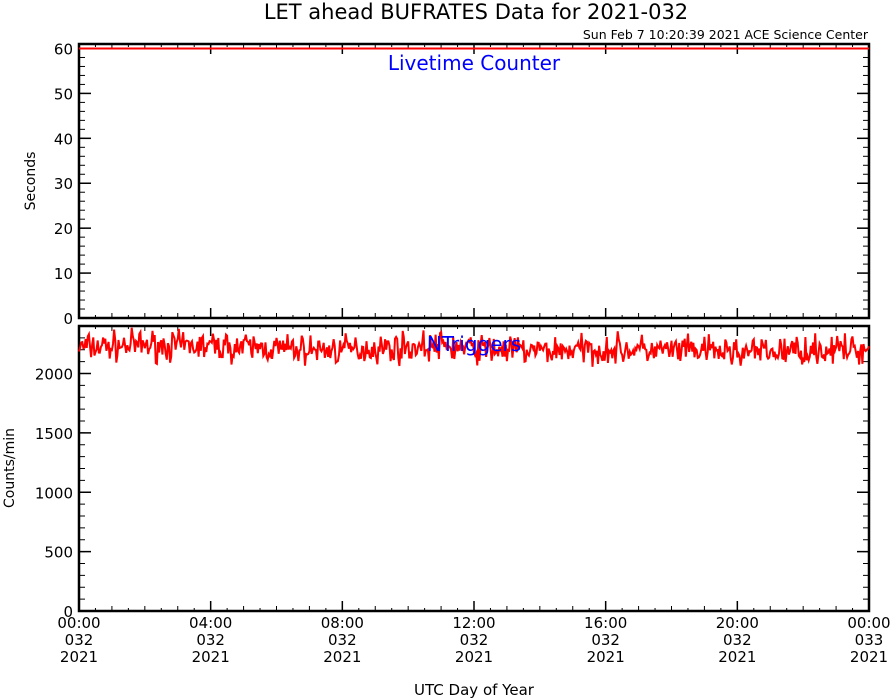  Describe the element at coordinates (474, 344) in the screenshot. I see `panel-label: NTriggers` at that location.